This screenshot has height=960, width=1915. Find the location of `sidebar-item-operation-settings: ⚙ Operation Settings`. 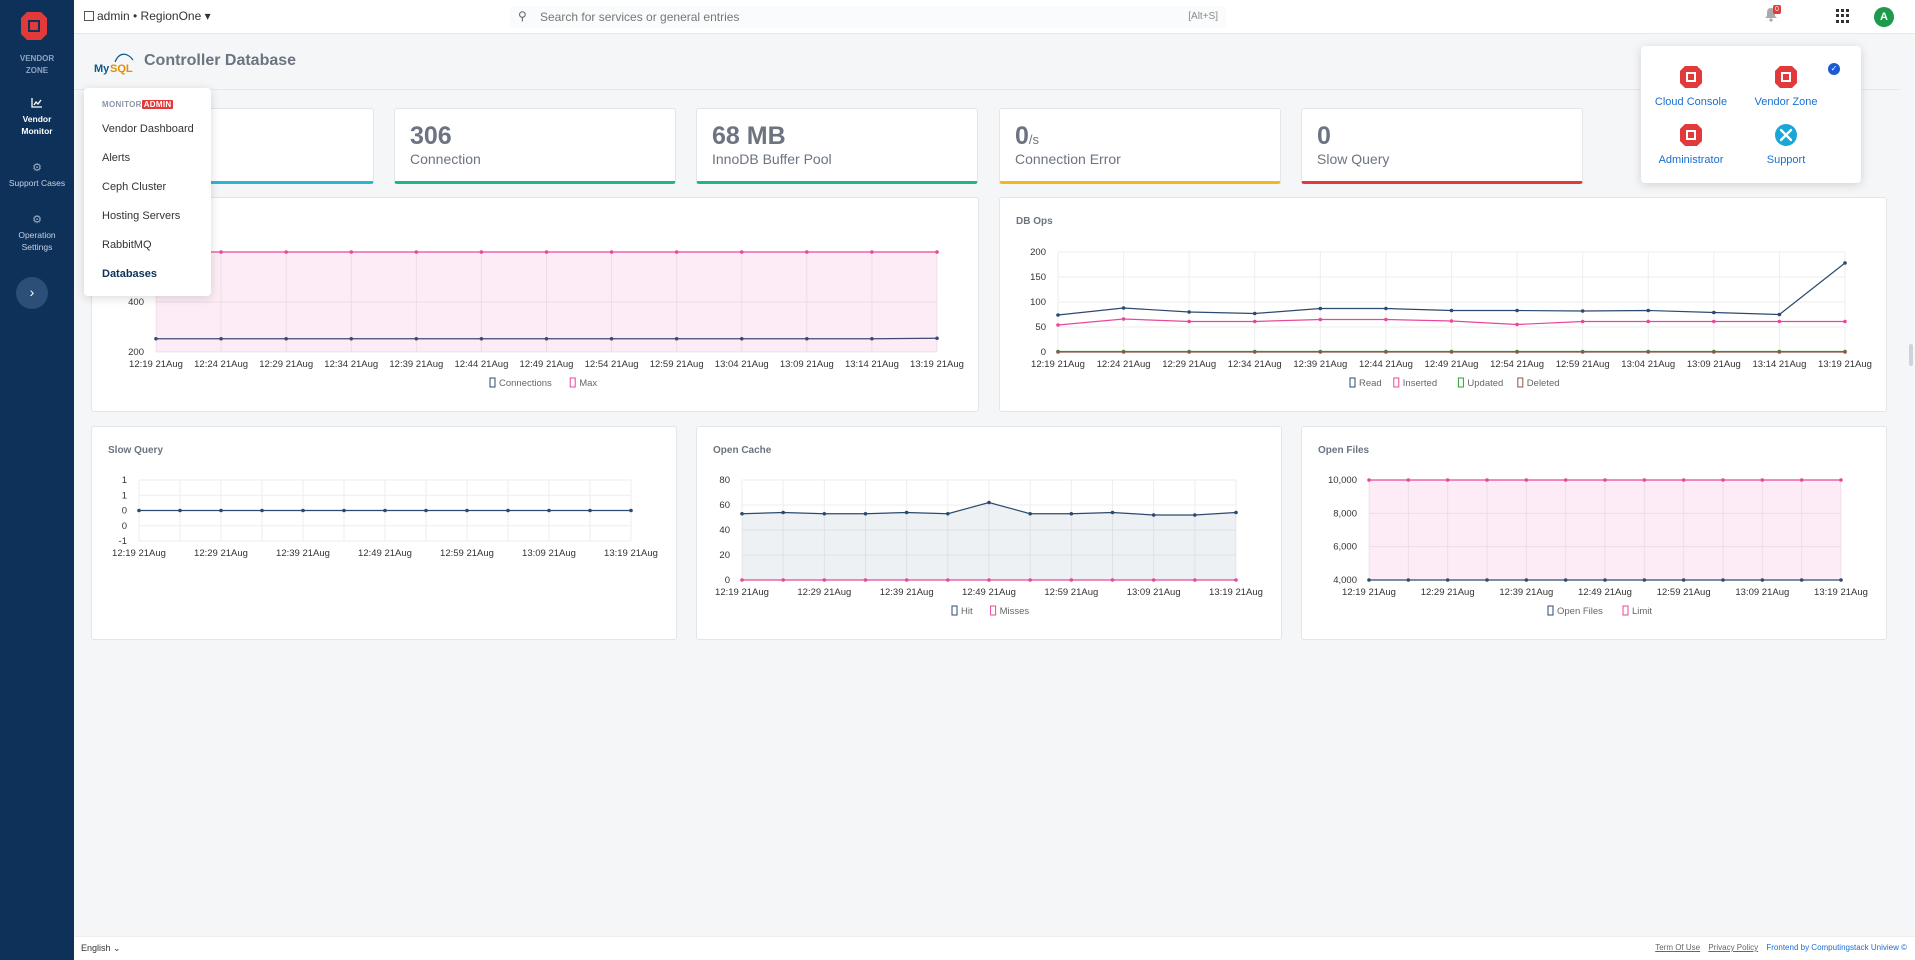

sidebar-item-operation-settings: ⚙ Operation Settings is located at coordinates (37, 233).